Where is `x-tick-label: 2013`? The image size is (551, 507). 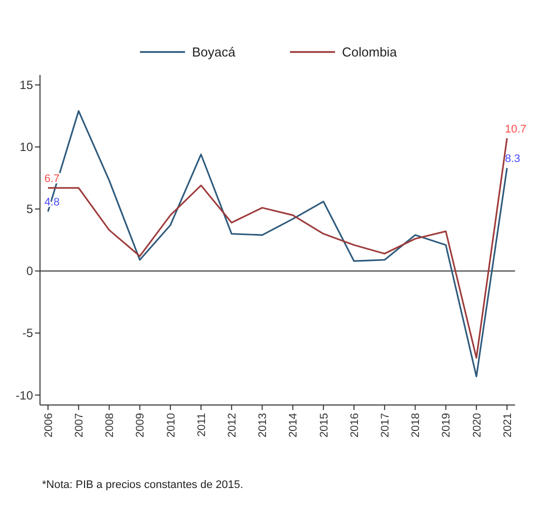
x-tick-label: 2013 is located at coordinates (263, 425).